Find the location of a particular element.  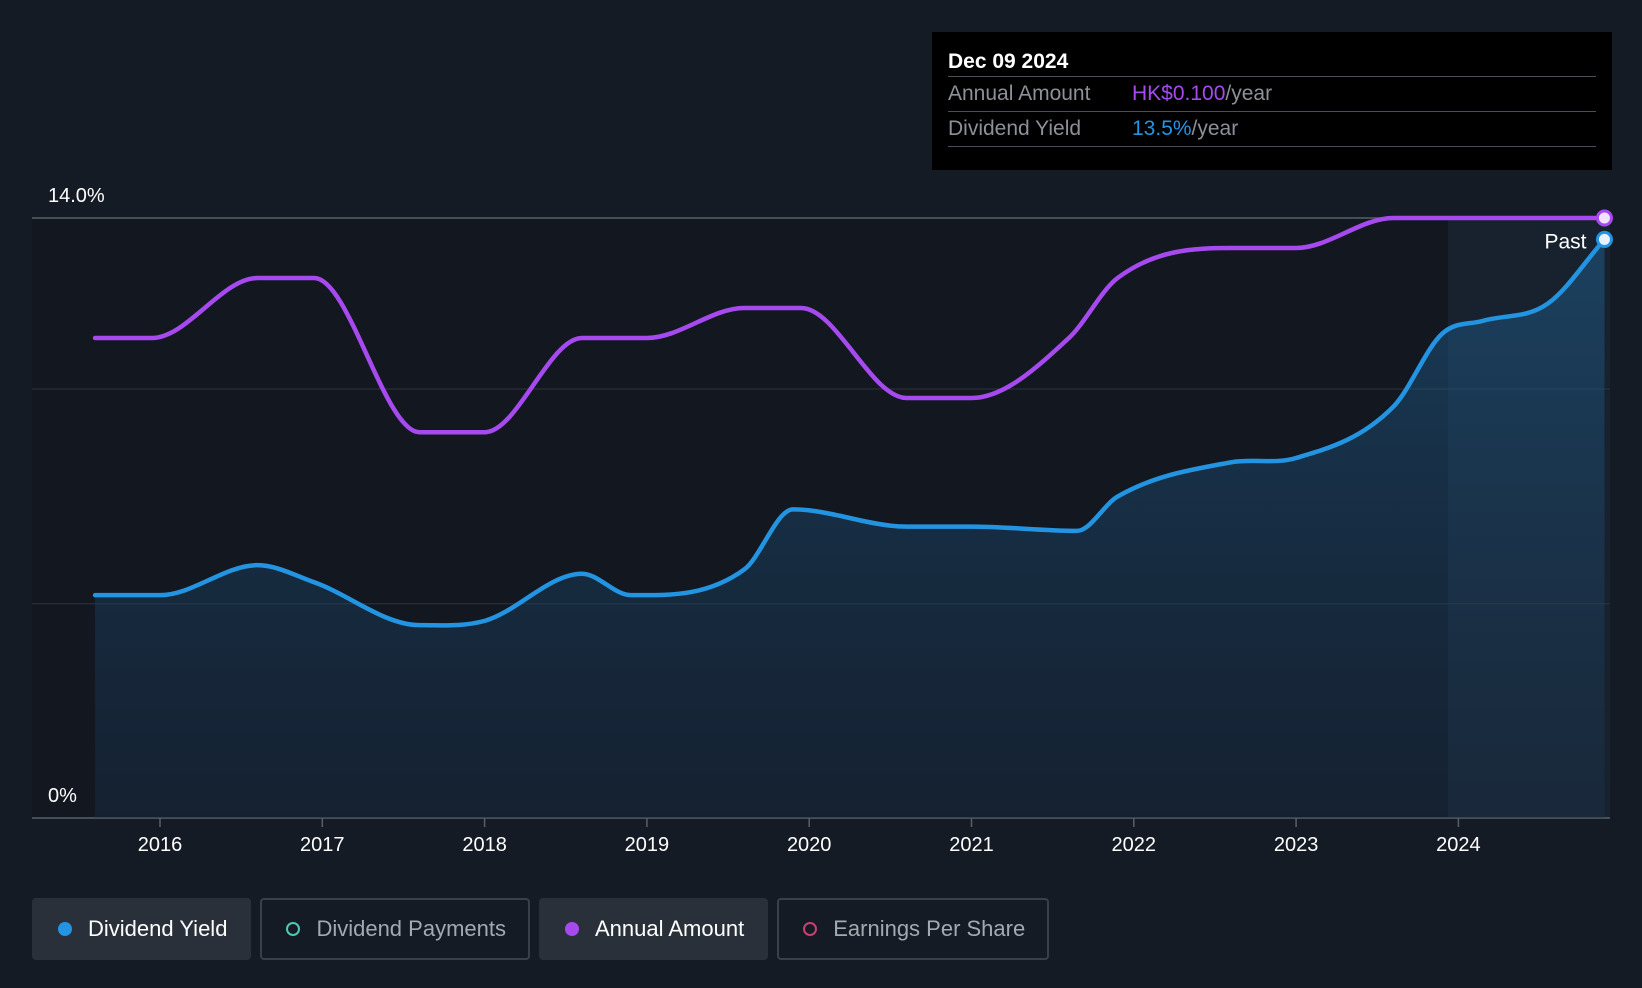

x-tick-label: 2020 is located at coordinates (809, 845).